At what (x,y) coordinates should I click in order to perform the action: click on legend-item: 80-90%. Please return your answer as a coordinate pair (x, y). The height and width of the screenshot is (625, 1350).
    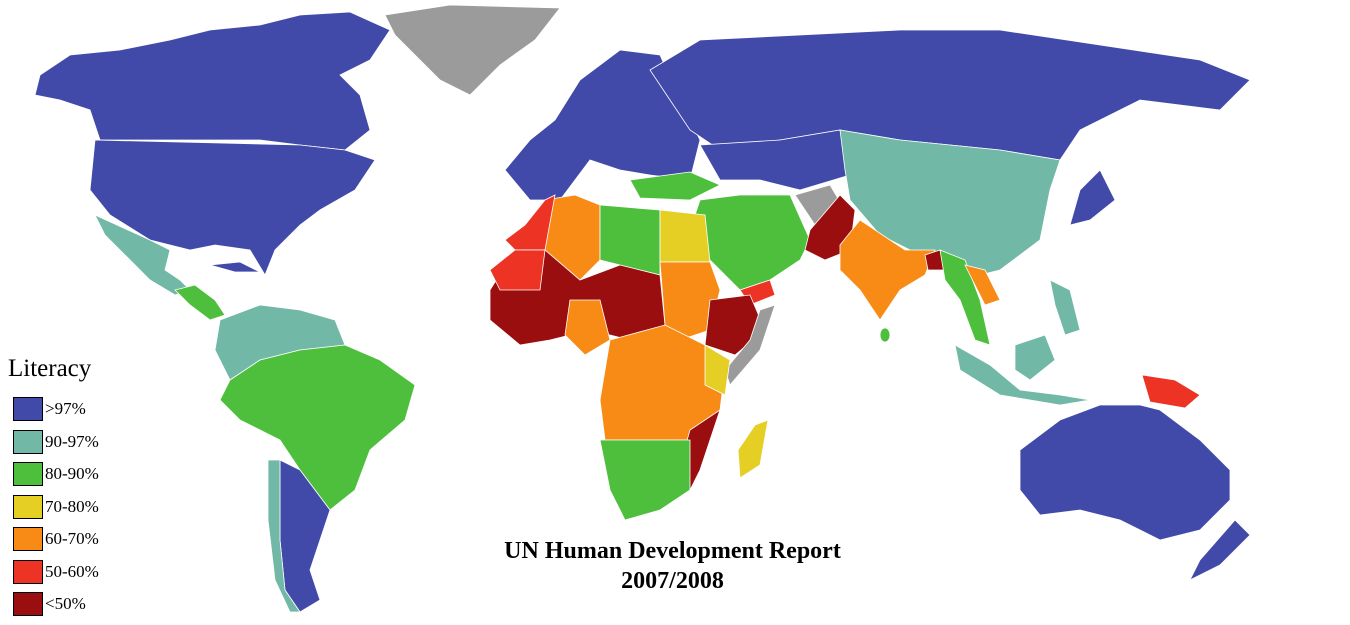
    Looking at the image, I should click on (53, 474).